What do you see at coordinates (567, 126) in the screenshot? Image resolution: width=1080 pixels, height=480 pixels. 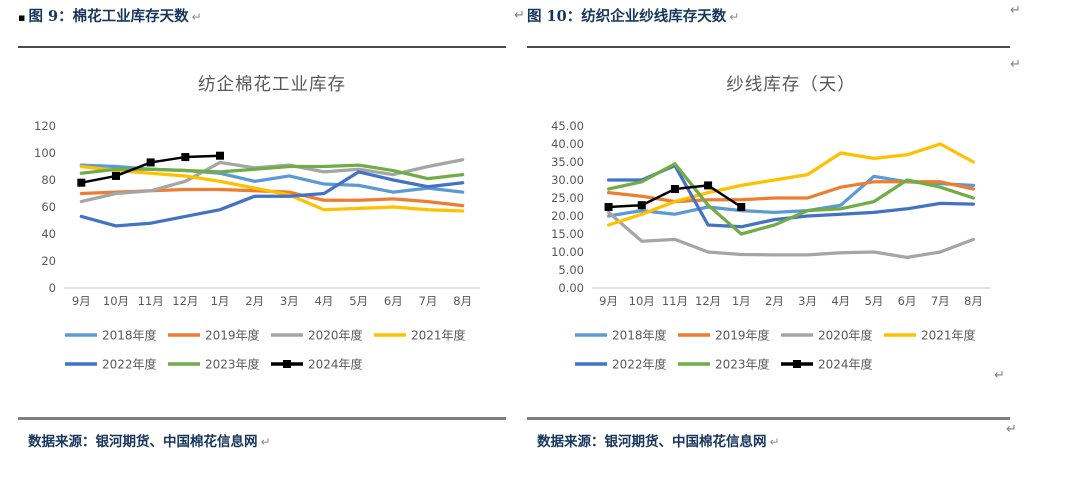 I see `y-tick-label: 45.00` at bounding box center [567, 126].